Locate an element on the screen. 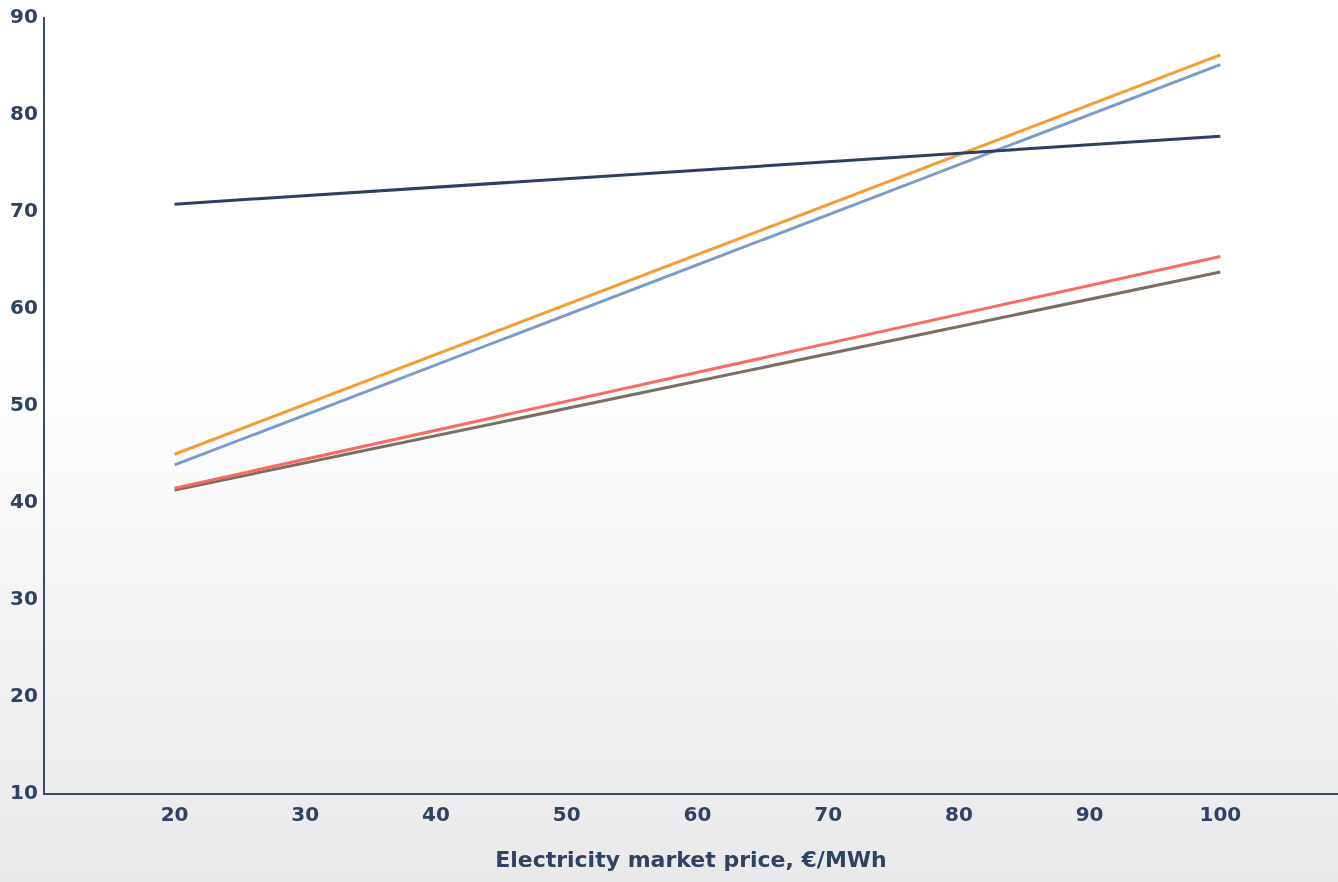 The width and height of the screenshot is (1338, 882). y-tick-label: 70 is located at coordinates (23, 210).